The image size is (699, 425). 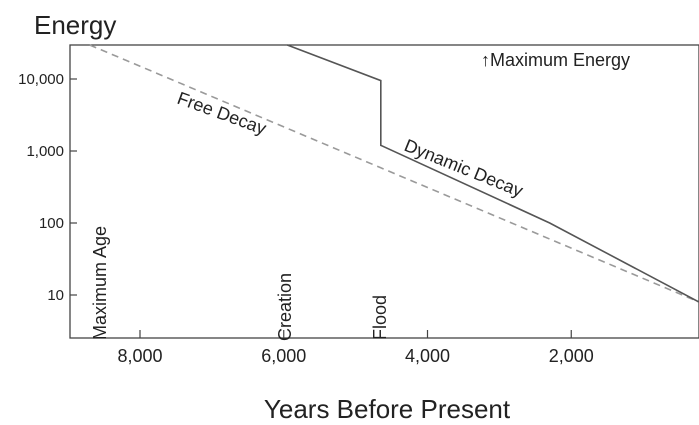 What do you see at coordinates (464, 168) in the screenshot?
I see `dynamic-decay-label: Dynamic Decay` at bounding box center [464, 168].